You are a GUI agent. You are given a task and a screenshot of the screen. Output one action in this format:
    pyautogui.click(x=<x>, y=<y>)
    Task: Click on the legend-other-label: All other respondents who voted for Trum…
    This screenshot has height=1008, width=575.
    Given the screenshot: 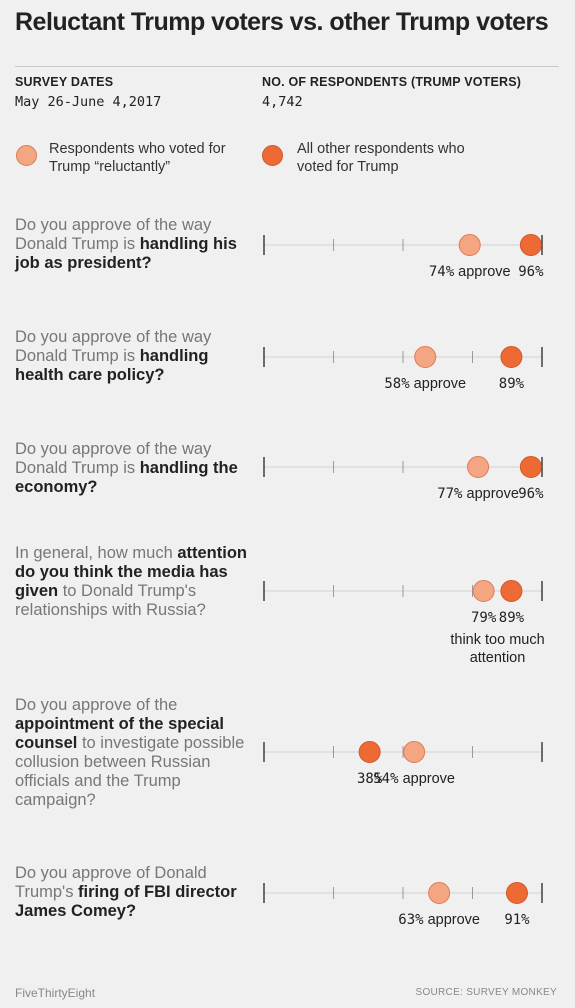 What is the action you would take?
    pyautogui.click(x=381, y=158)
    